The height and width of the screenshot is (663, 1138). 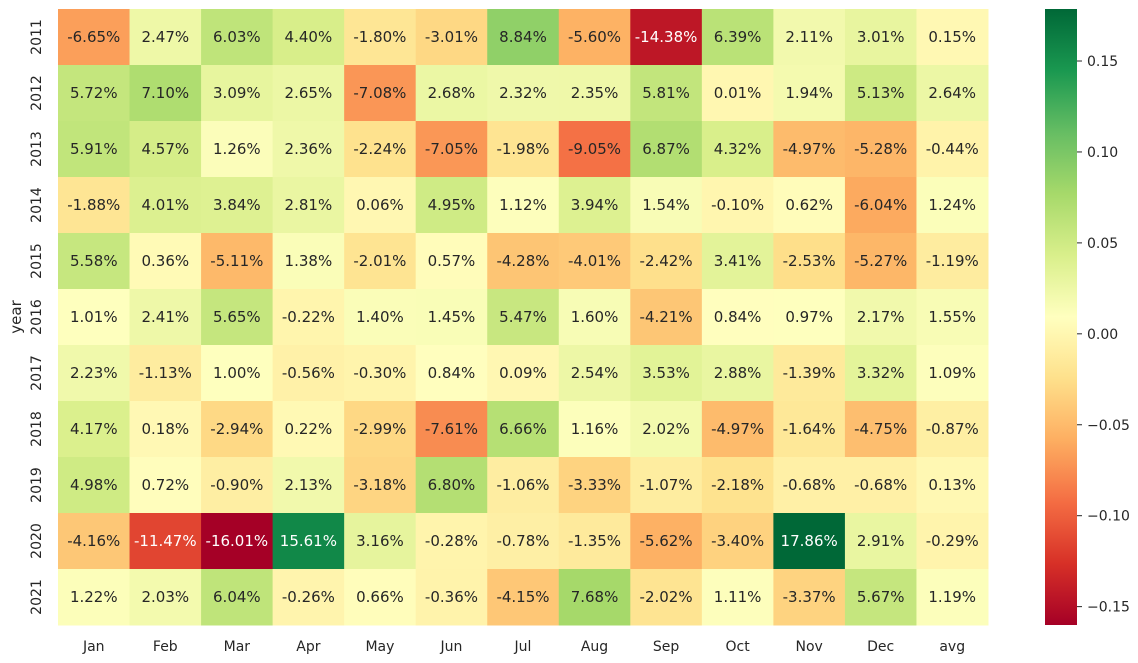 I want to click on cell-value-label: -0.26%, so click(x=308, y=597).